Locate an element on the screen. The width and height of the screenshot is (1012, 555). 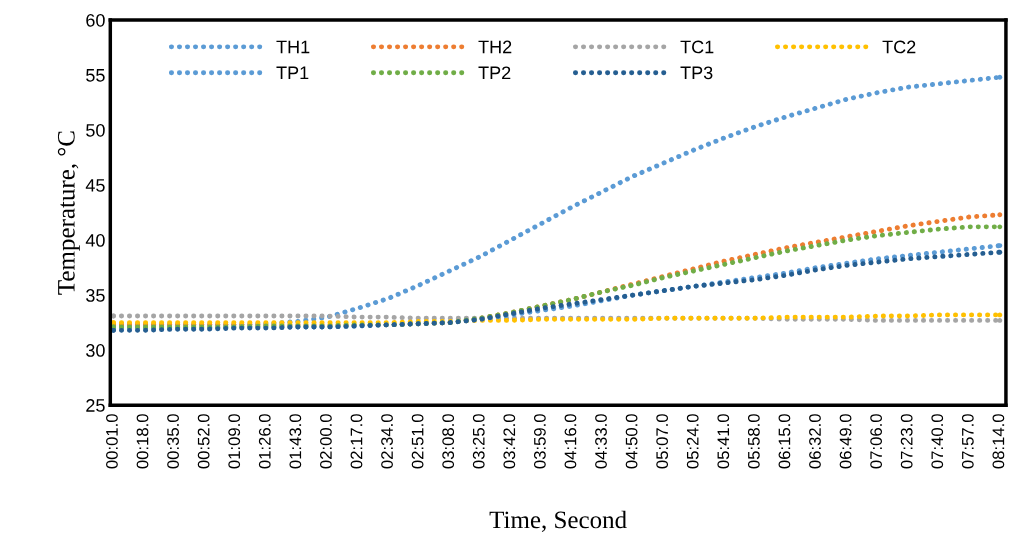
x-tick-label: 06:49.0 is located at coordinates (845, 441).